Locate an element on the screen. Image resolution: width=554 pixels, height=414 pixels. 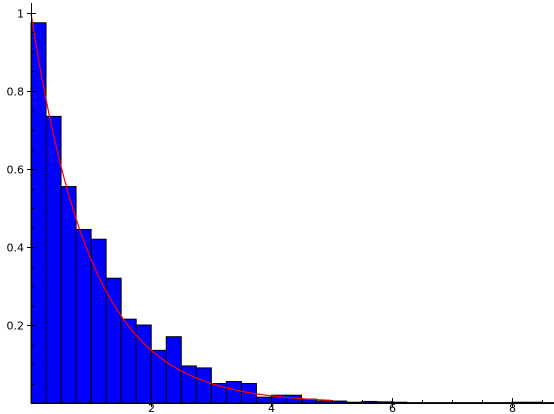
y-tick-label: 0.8 is located at coordinates (16, 92).